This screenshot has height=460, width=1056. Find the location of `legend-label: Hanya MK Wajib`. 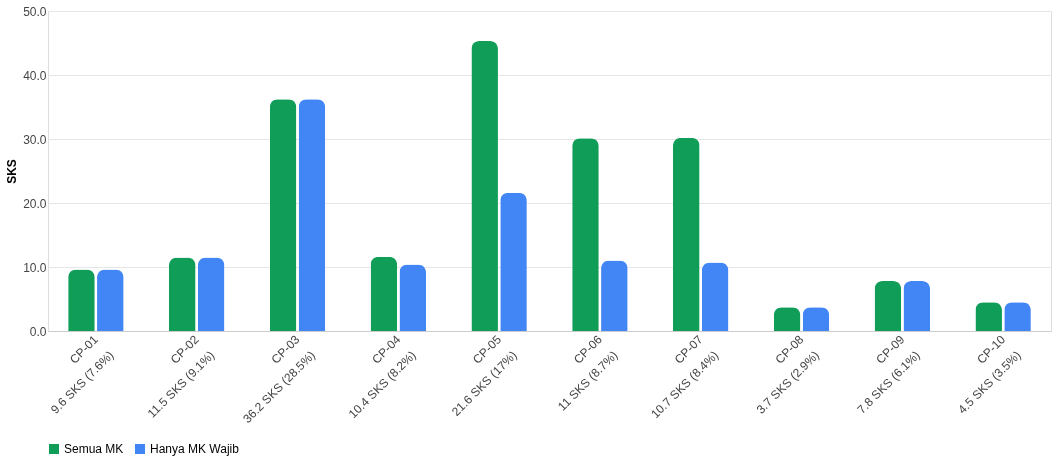

legend-label: Hanya MK Wajib is located at coordinates (195, 449).